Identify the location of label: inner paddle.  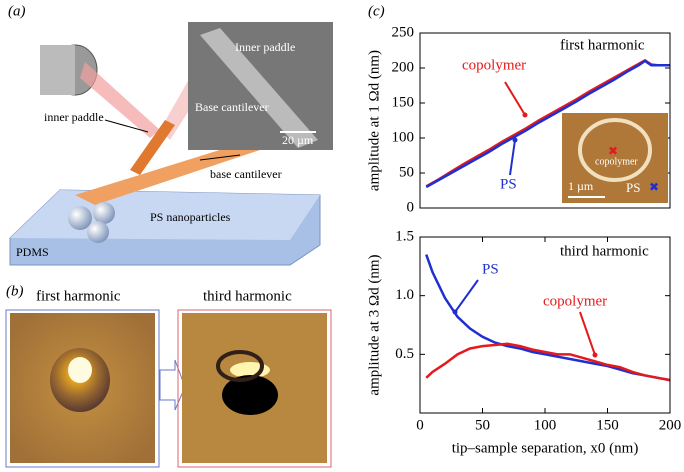
(74, 117).